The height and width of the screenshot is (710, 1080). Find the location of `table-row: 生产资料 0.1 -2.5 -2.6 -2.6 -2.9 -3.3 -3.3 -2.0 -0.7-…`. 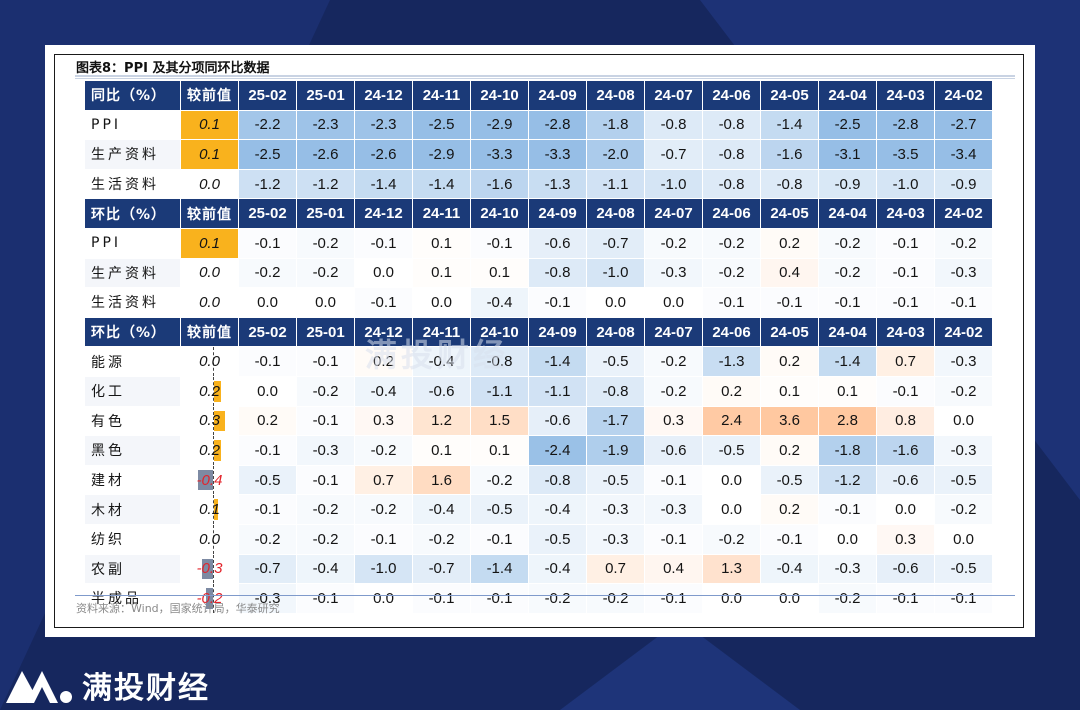

table-row: 生产资料 0.1 -2.5 -2.6 -2.6 -2.9 -3.3 -3.3 -2.0 -0.7-… is located at coordinates (538, 154).